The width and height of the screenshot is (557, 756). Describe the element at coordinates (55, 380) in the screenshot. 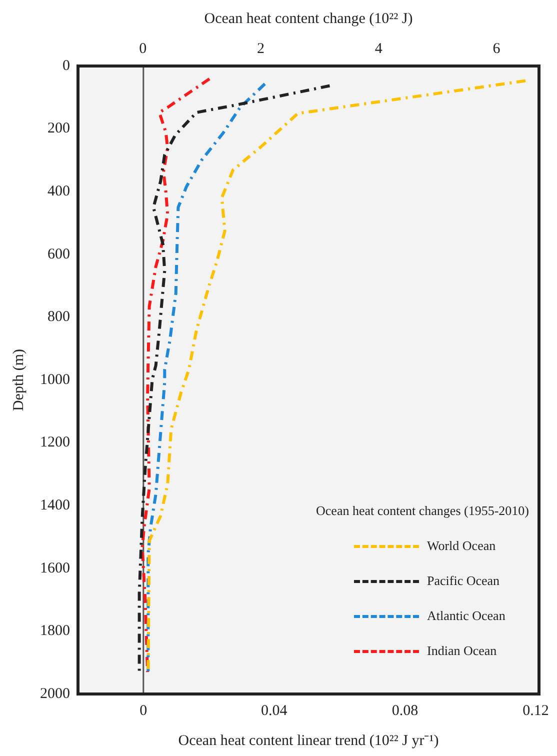

I see `y-tick-label: 1000` at that location.